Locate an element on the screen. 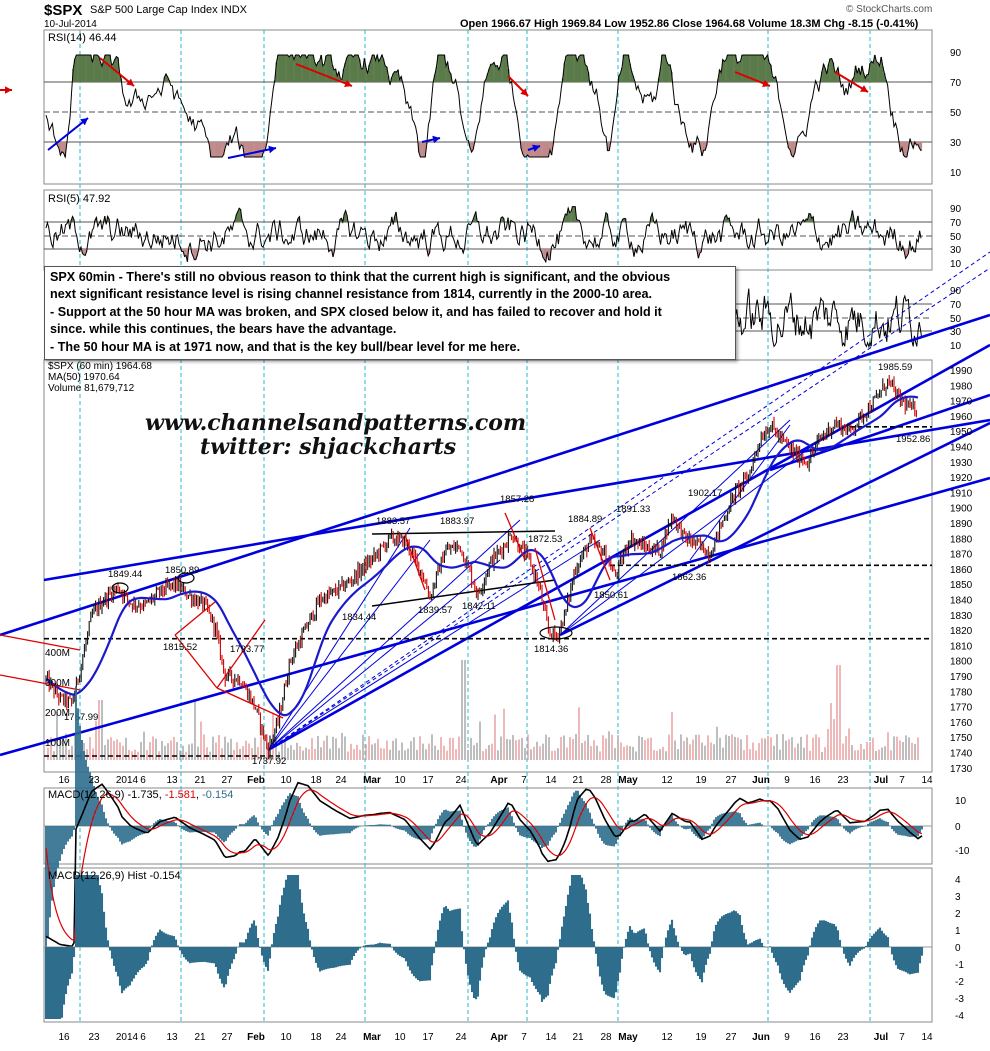  price-annotation: 1850.89 is located at coordinates (182, 570).